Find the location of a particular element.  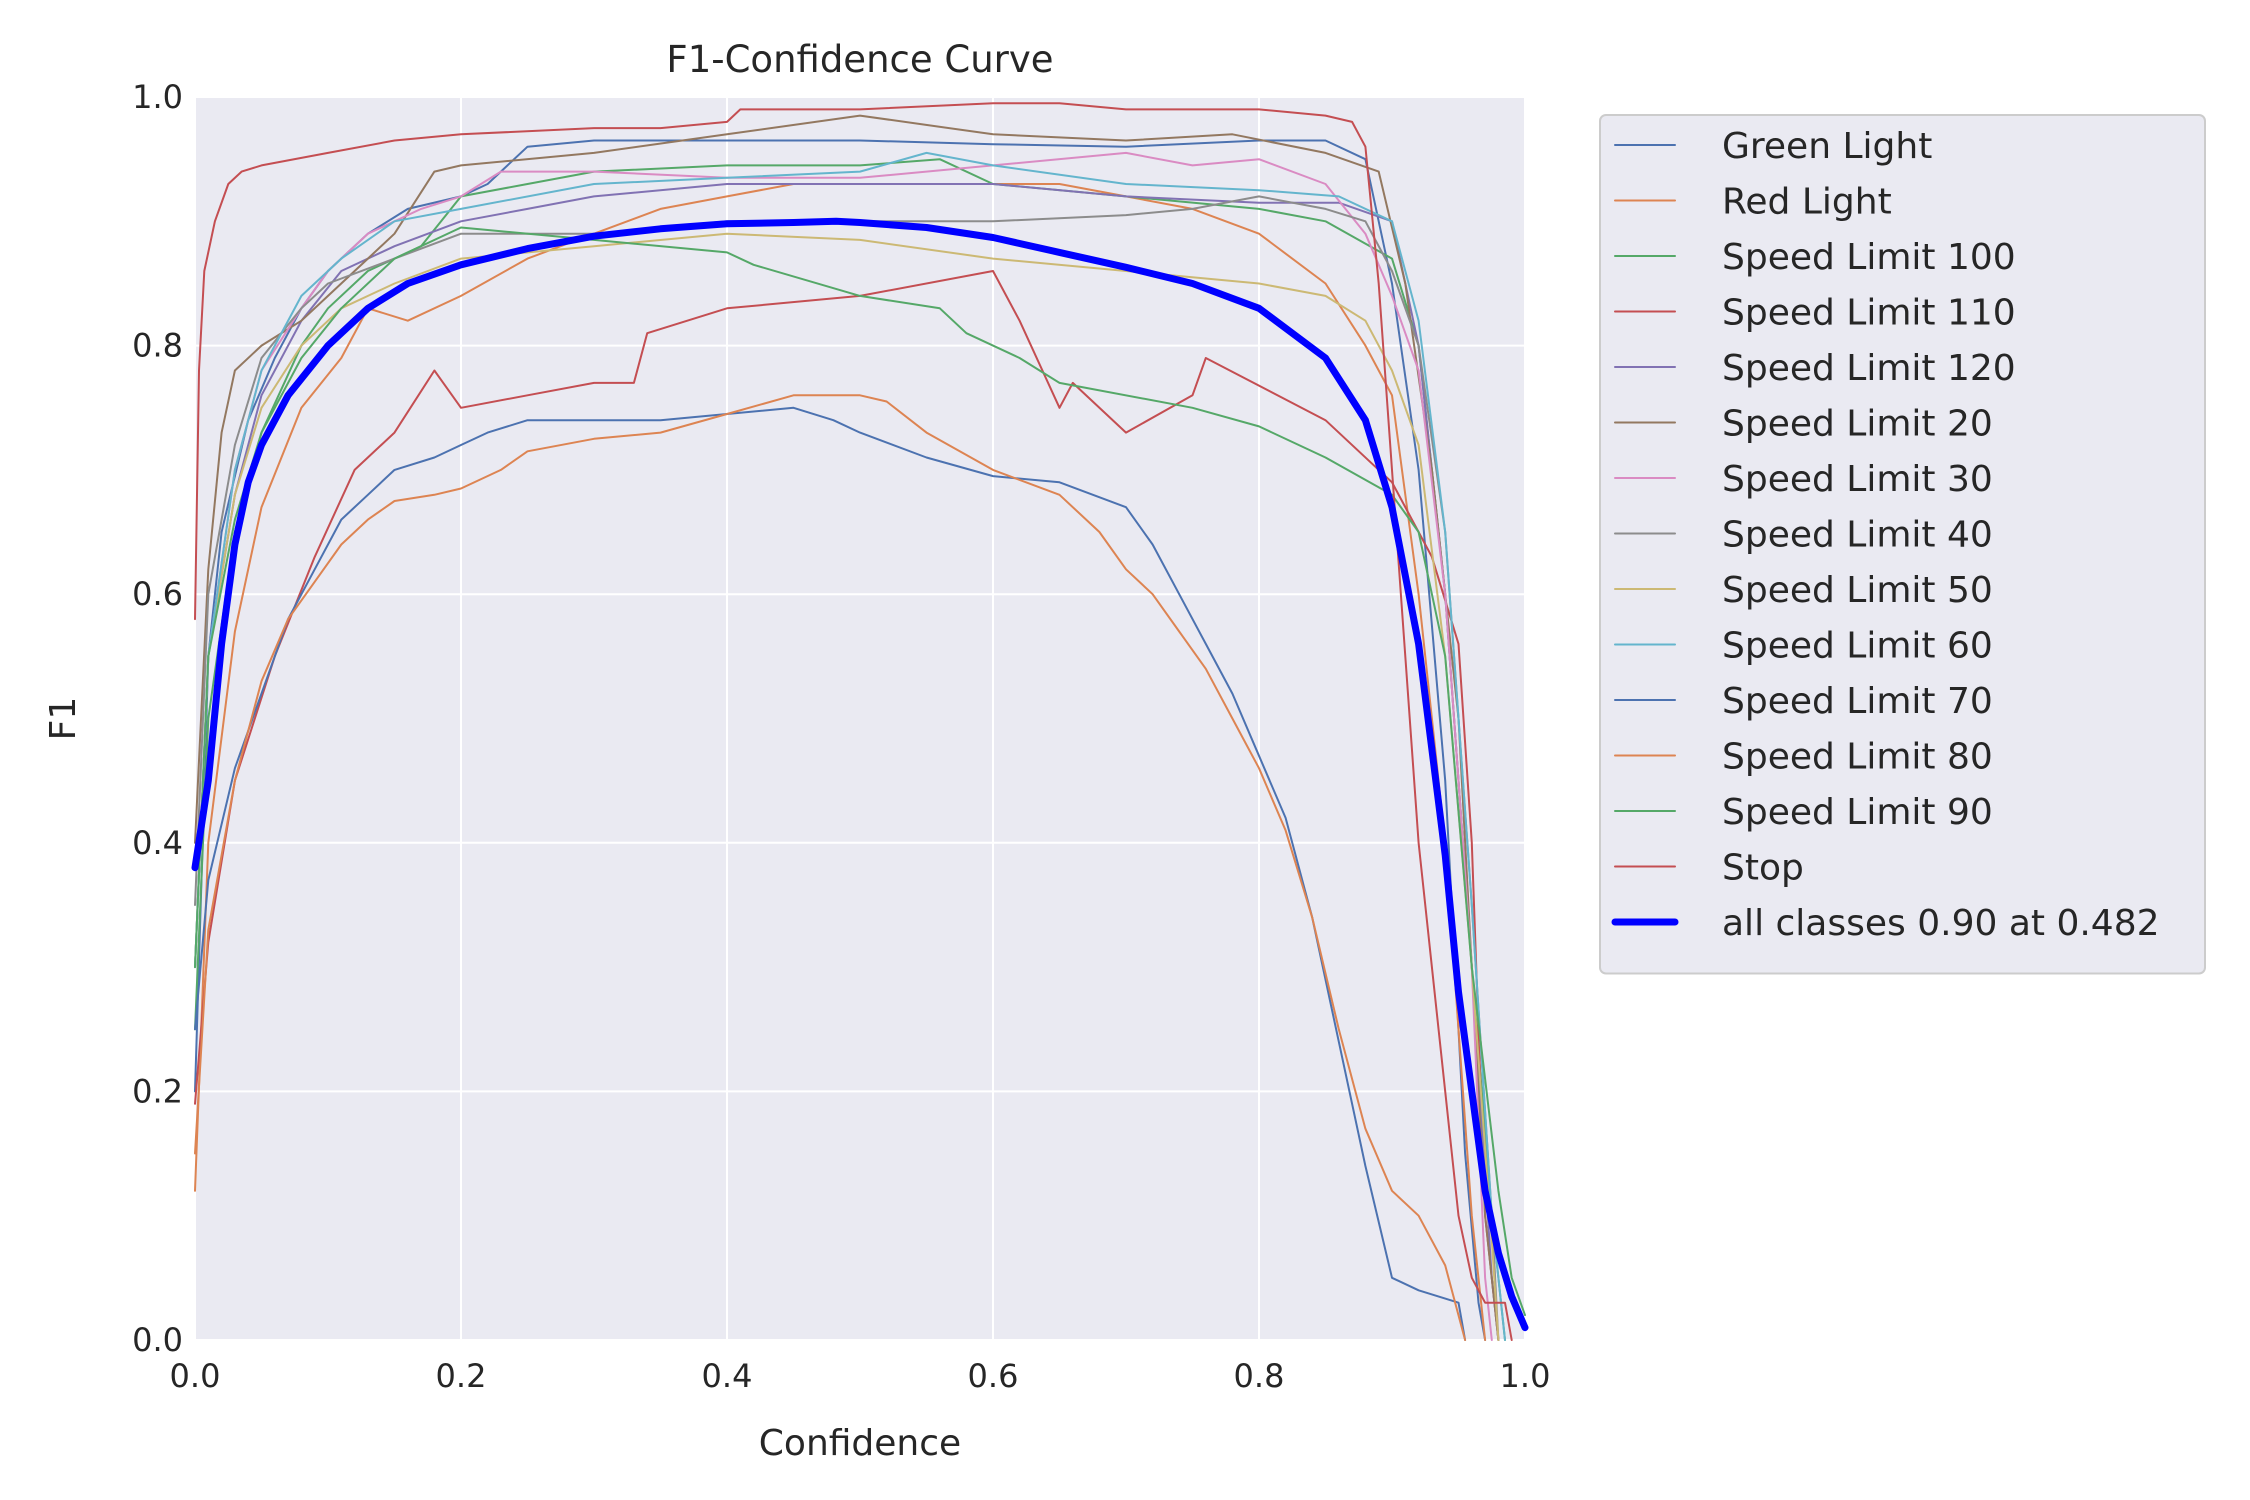

y-tick-label: 0.8 is located at coordinates (157, 346).